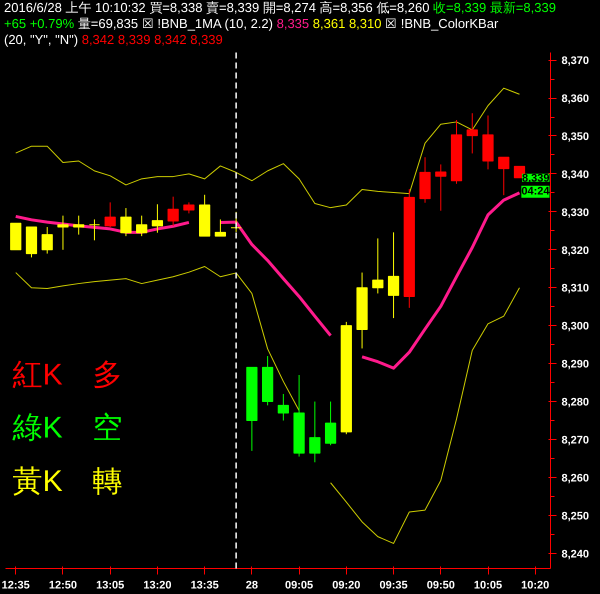 Image resolution: width=600 pixels, height=594 pixels. What do you see at coordinates (293, 23) in the screenshot?
I see `text: 8,335` at bounding box center [293, 23].